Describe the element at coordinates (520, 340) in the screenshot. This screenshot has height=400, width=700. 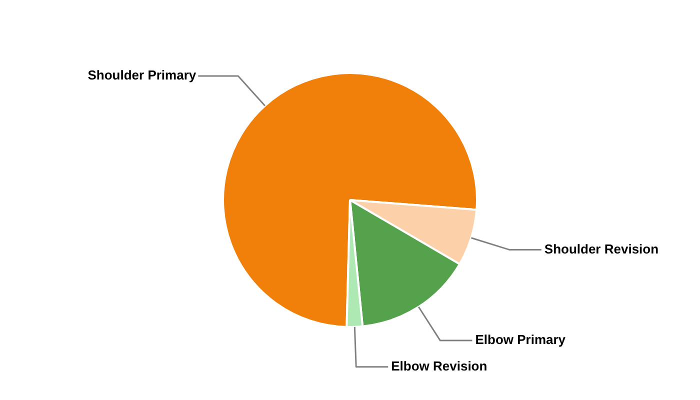
I see `slice-label: Elbow Primary` at that location.